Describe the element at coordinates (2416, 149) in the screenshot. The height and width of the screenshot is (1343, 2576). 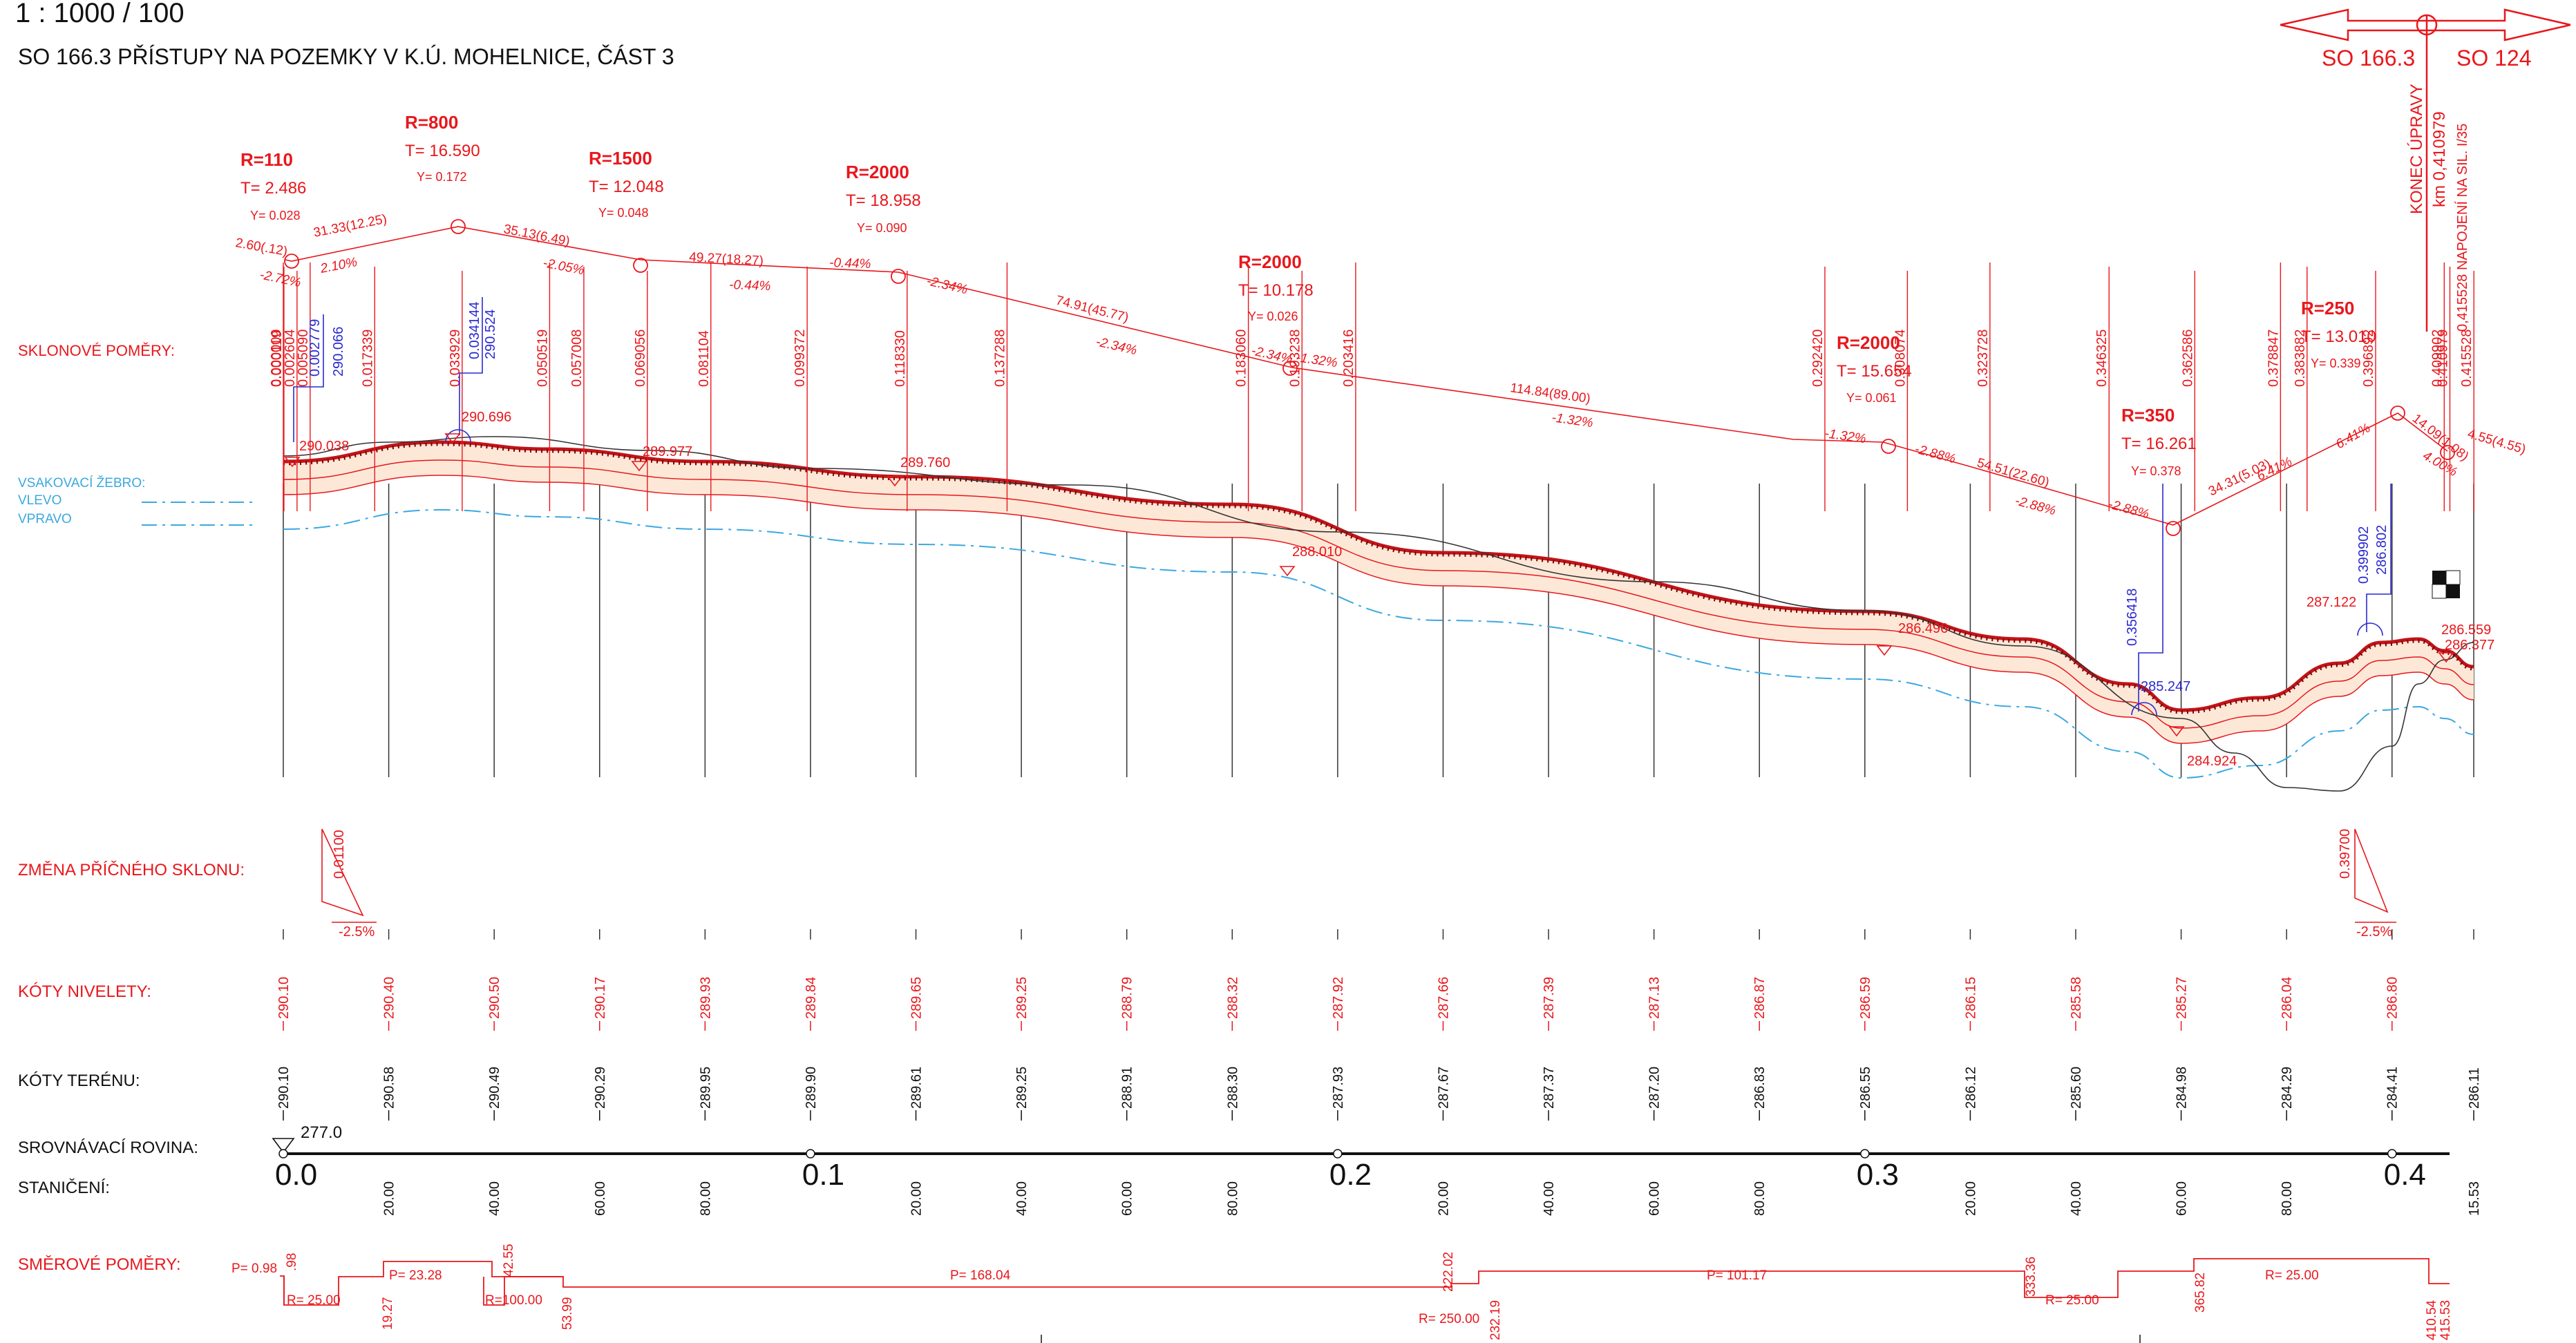
I see `end-note-1: KONEC ÚPRAVY` at that location.